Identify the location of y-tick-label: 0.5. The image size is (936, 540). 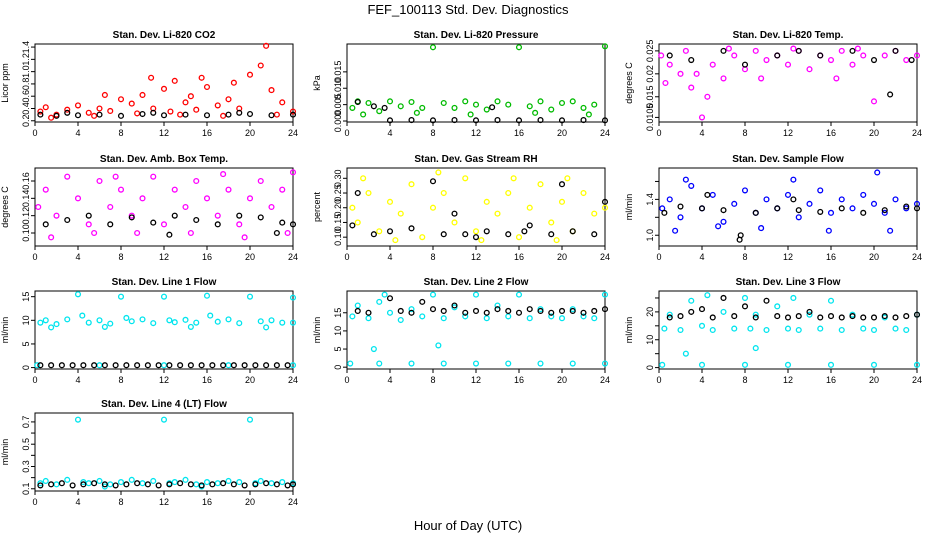
(26, 444).